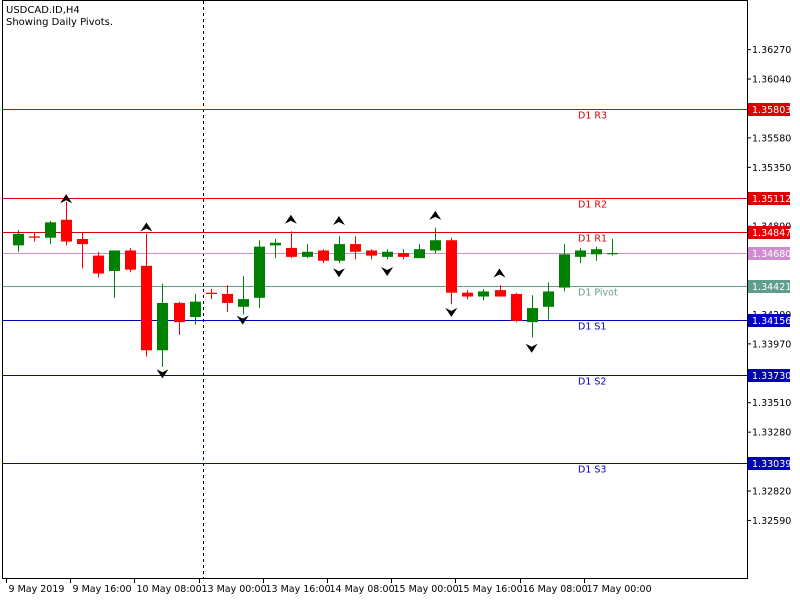 This screenshot has height=600, width=800. What do you see at coordinates (592, 205) in the screenshot?
I see `d1-r2-label: D1 R2` at bounding box center [592, 205].